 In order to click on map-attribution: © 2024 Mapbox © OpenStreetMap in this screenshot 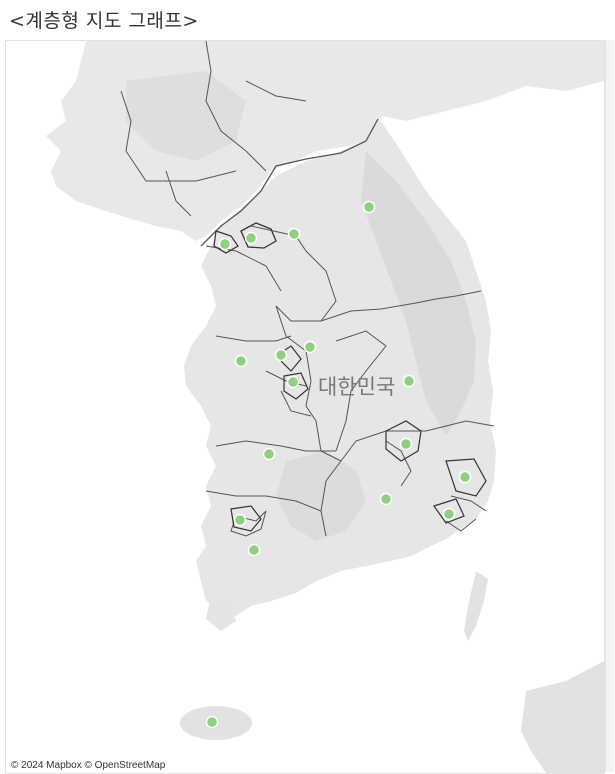, I will do `click(88, 765)`.